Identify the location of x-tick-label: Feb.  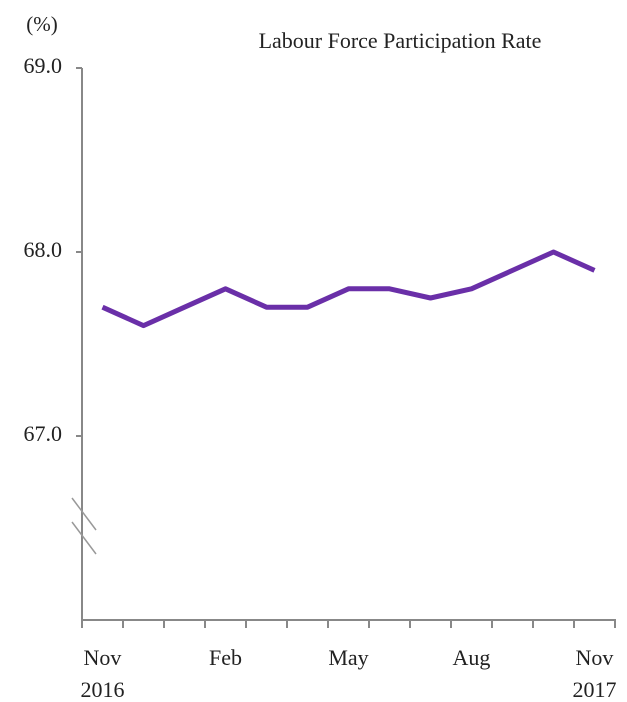
(225, 657).